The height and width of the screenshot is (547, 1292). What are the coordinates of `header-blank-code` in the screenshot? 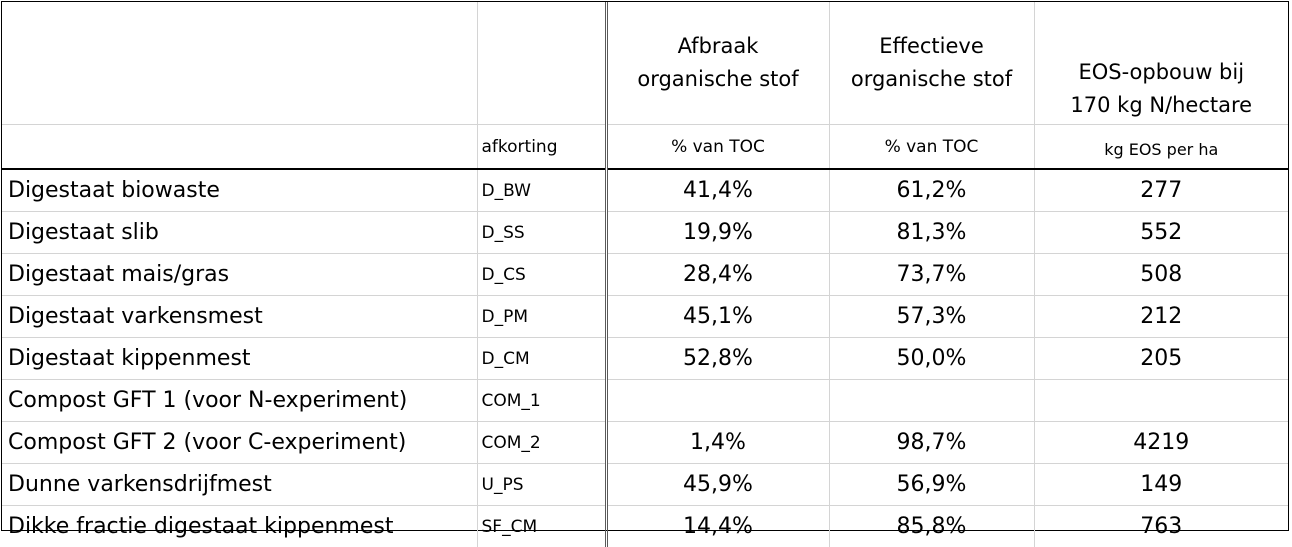 It's located at (541, 63).